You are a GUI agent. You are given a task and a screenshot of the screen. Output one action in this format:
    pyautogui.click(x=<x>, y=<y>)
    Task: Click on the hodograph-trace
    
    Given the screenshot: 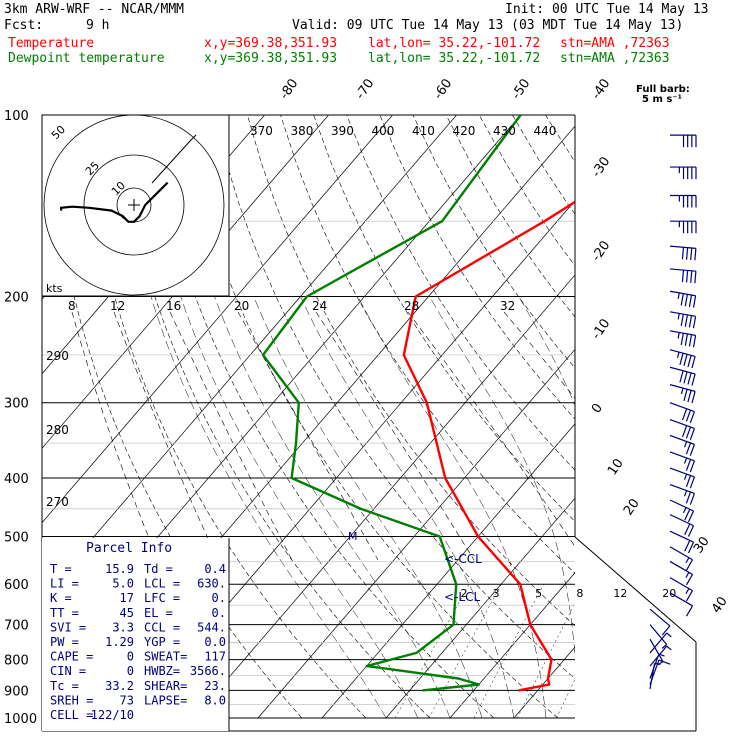 What is the action you would take?
    pyautogui.click(x=114, y=202)
    